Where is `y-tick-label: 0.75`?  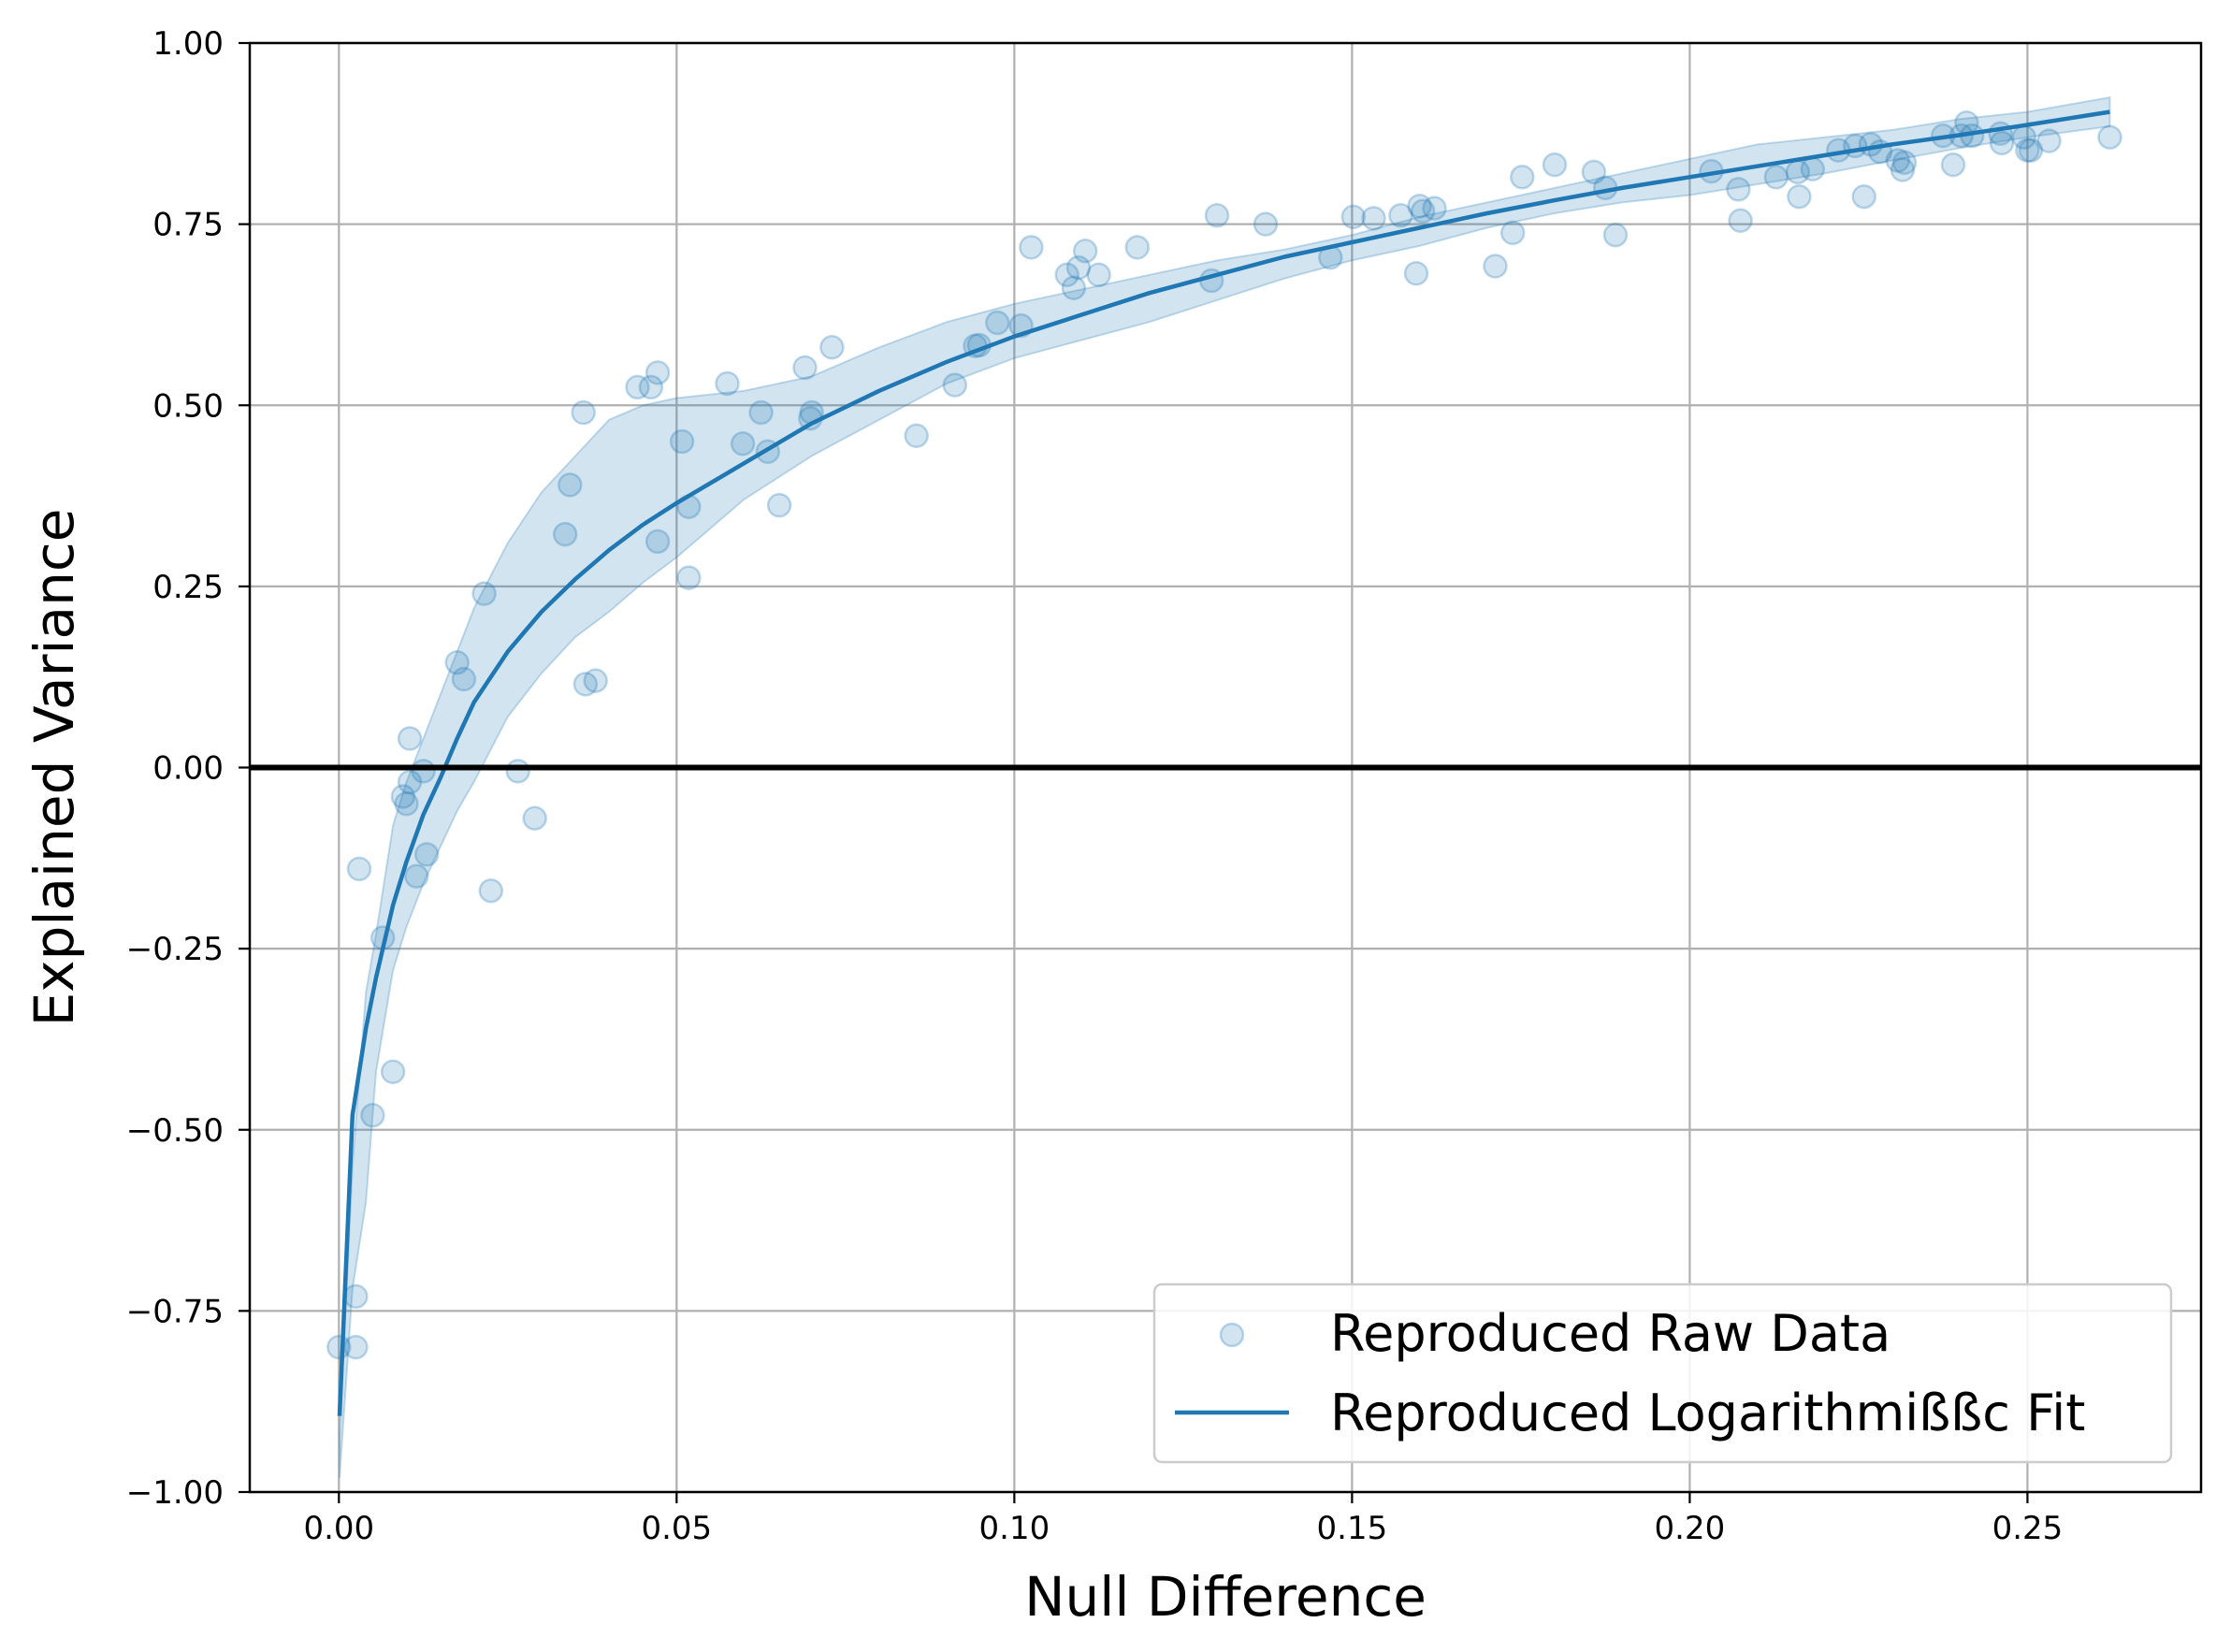
y-tick-label: 0.75 is located at coordinates (188, 225).